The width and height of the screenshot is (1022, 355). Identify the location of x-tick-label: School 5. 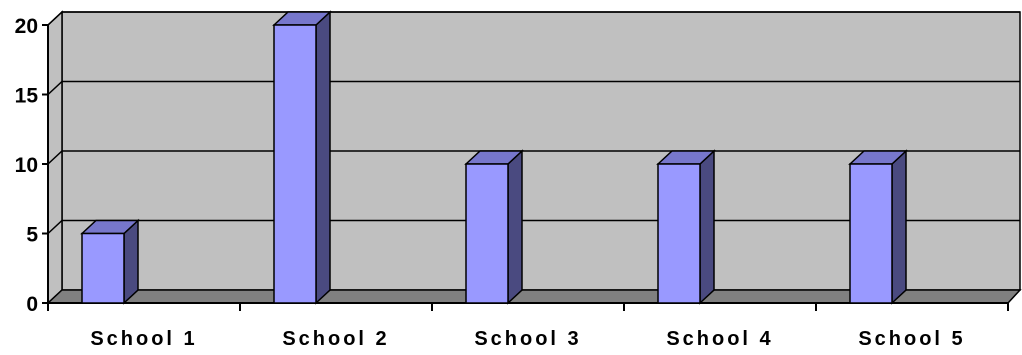
(911, 339).